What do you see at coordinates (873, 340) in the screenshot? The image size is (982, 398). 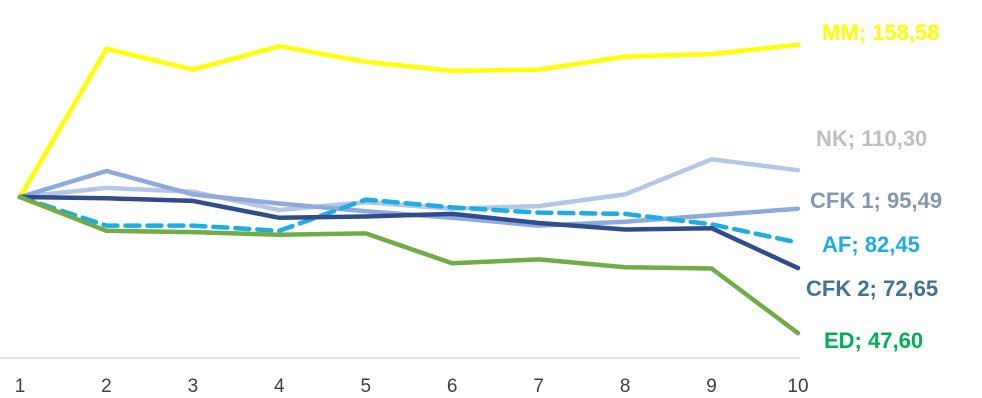 I see `series-end-label-ed: ED; 47,60` at bounding box center [873, 340].